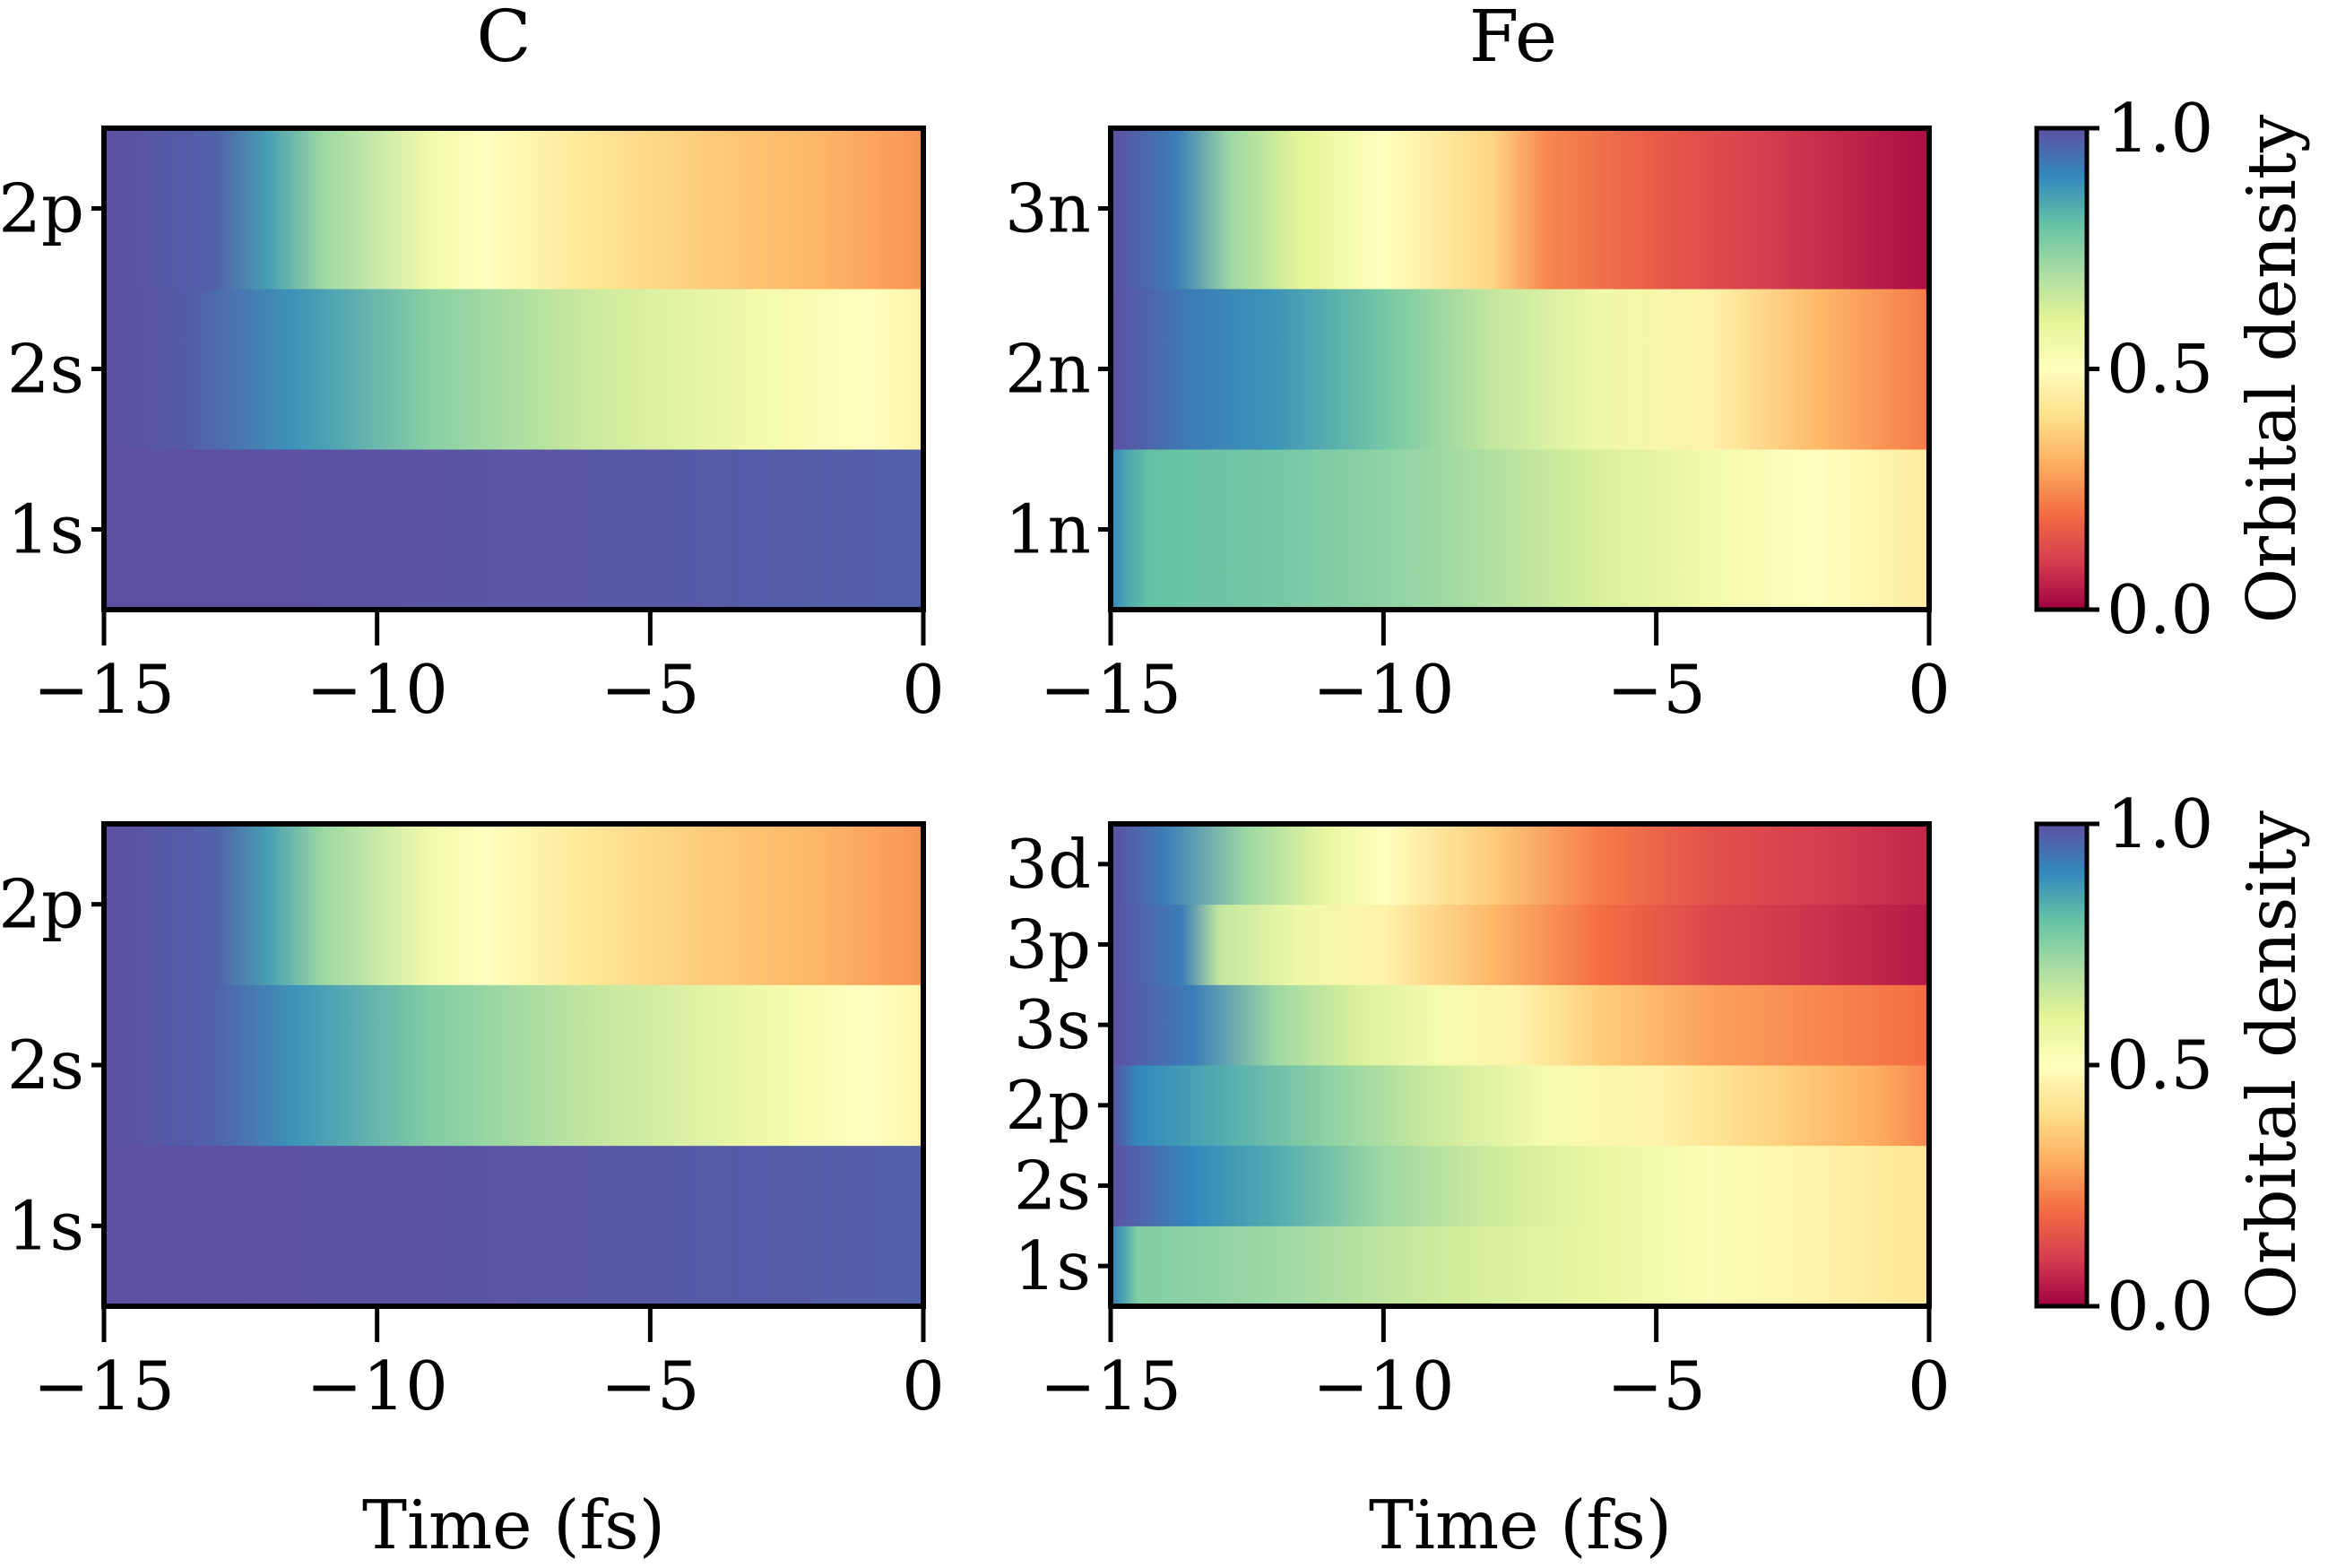 This screenshot has height=1568, width=2328. I want to click on heatmap-row-2n, so click(1520, 369).